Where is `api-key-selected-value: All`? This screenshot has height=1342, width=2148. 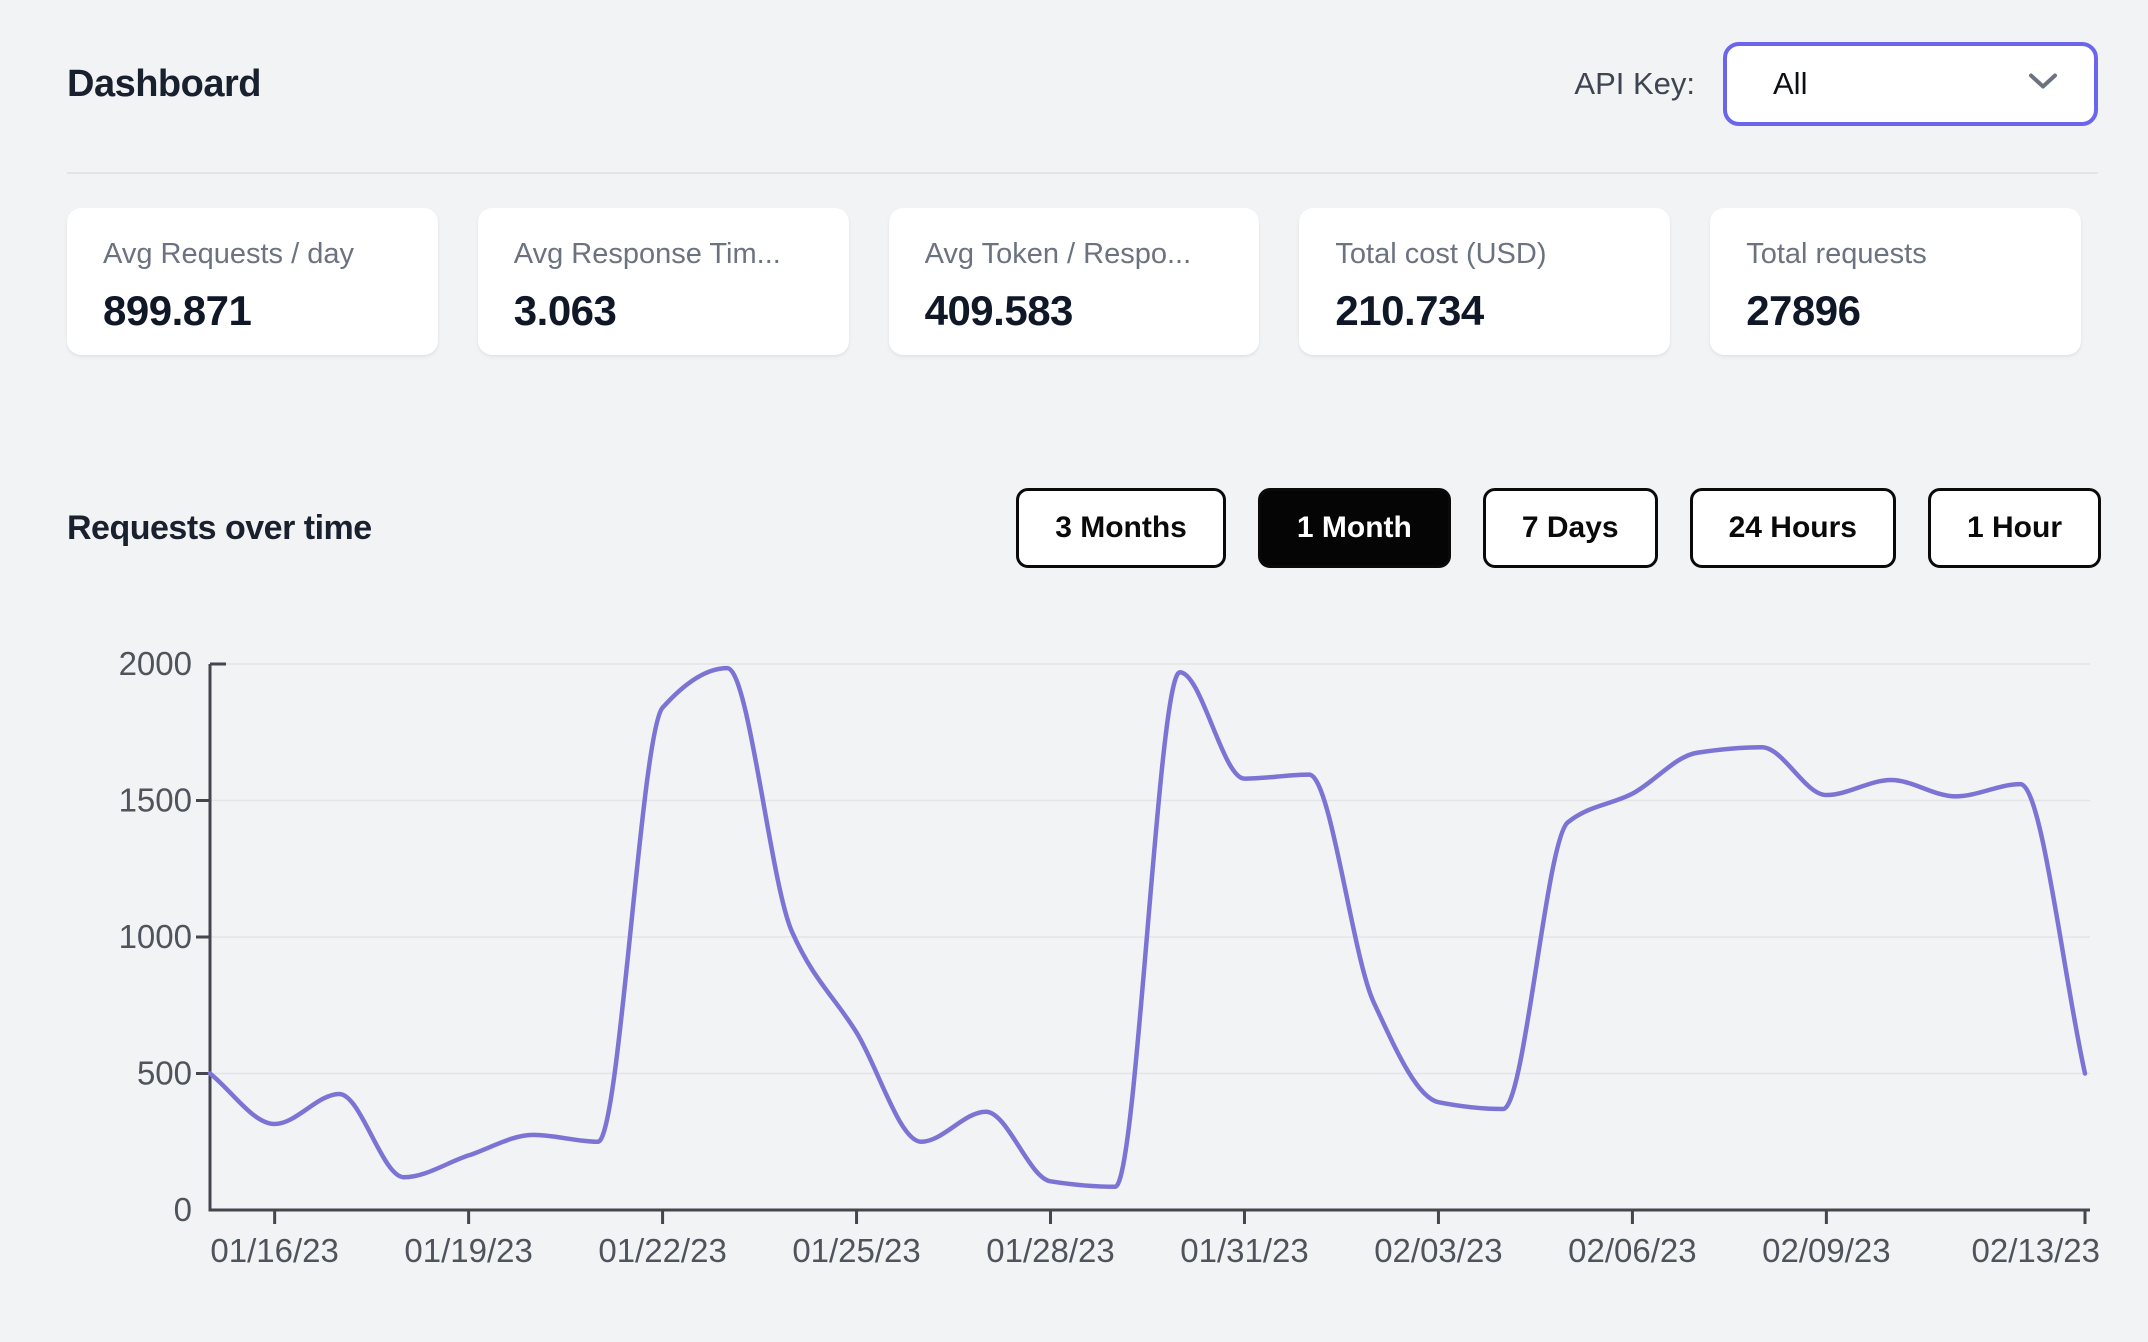 api-key-selected-value: All is located at coordinates (1790, 83).